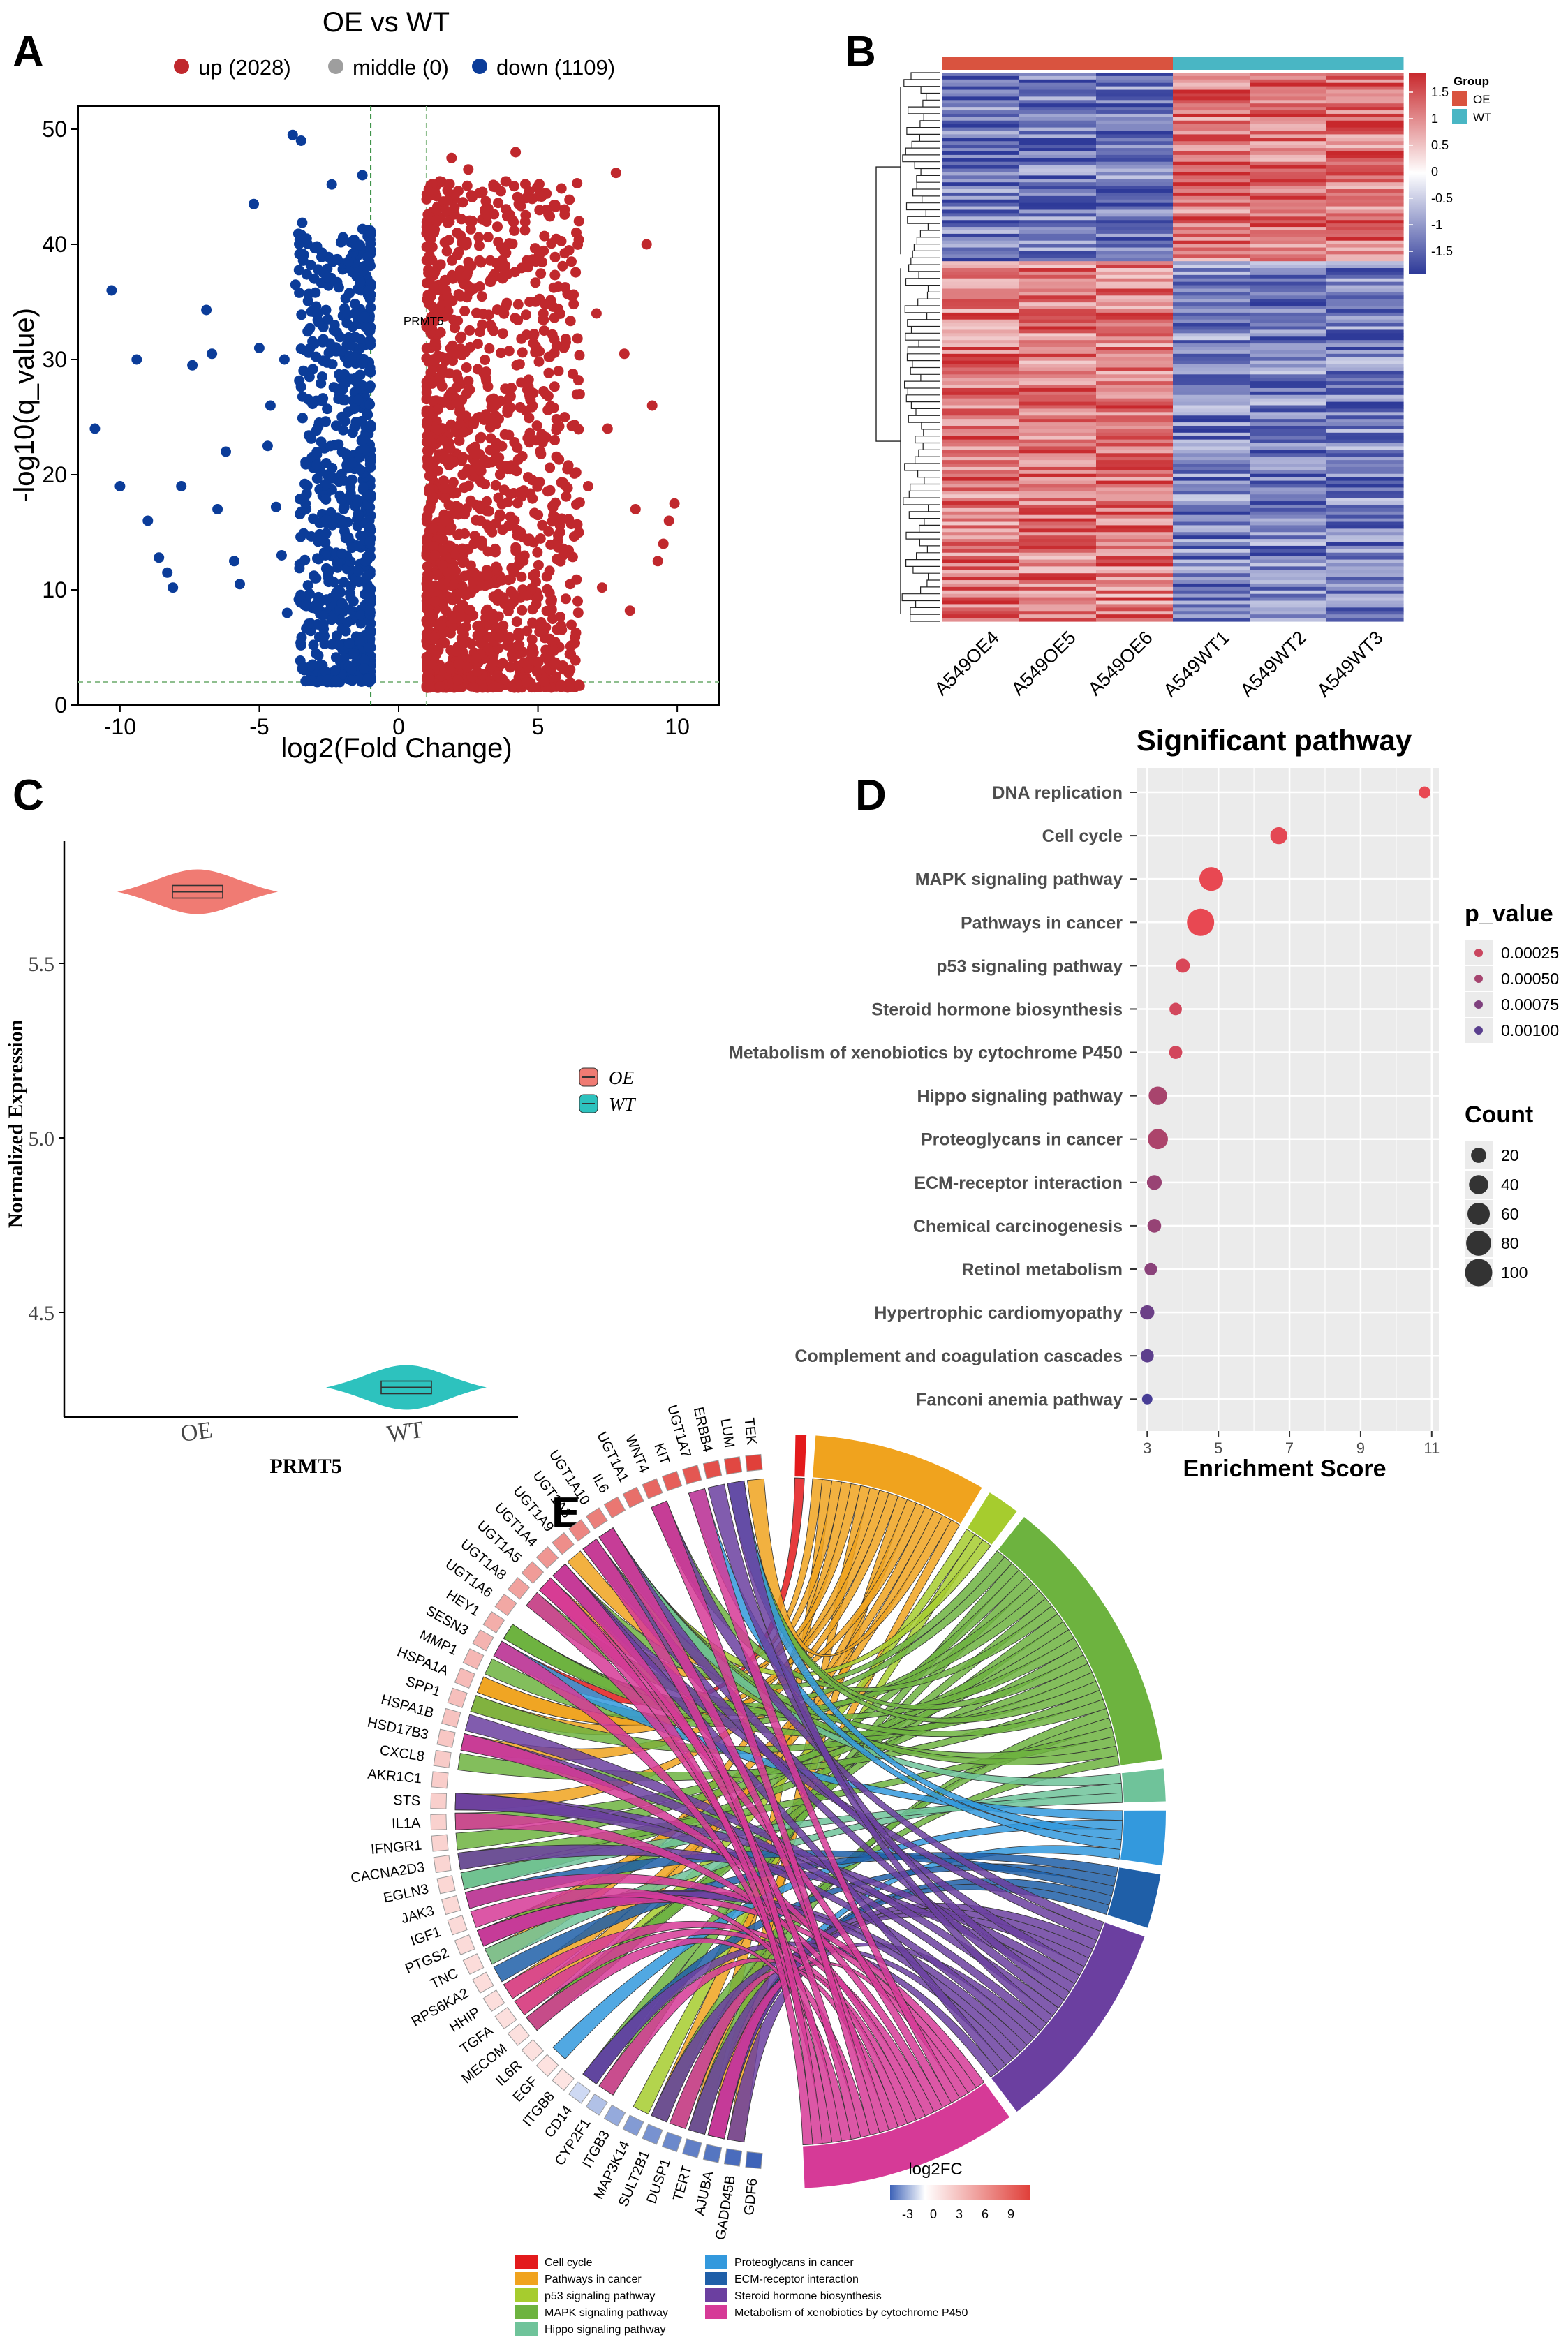  What do you see at coordinates (418, 1915) in the screenshot?
I see `chord-gene-label: JAK3` at bounding box center [418, 1915].